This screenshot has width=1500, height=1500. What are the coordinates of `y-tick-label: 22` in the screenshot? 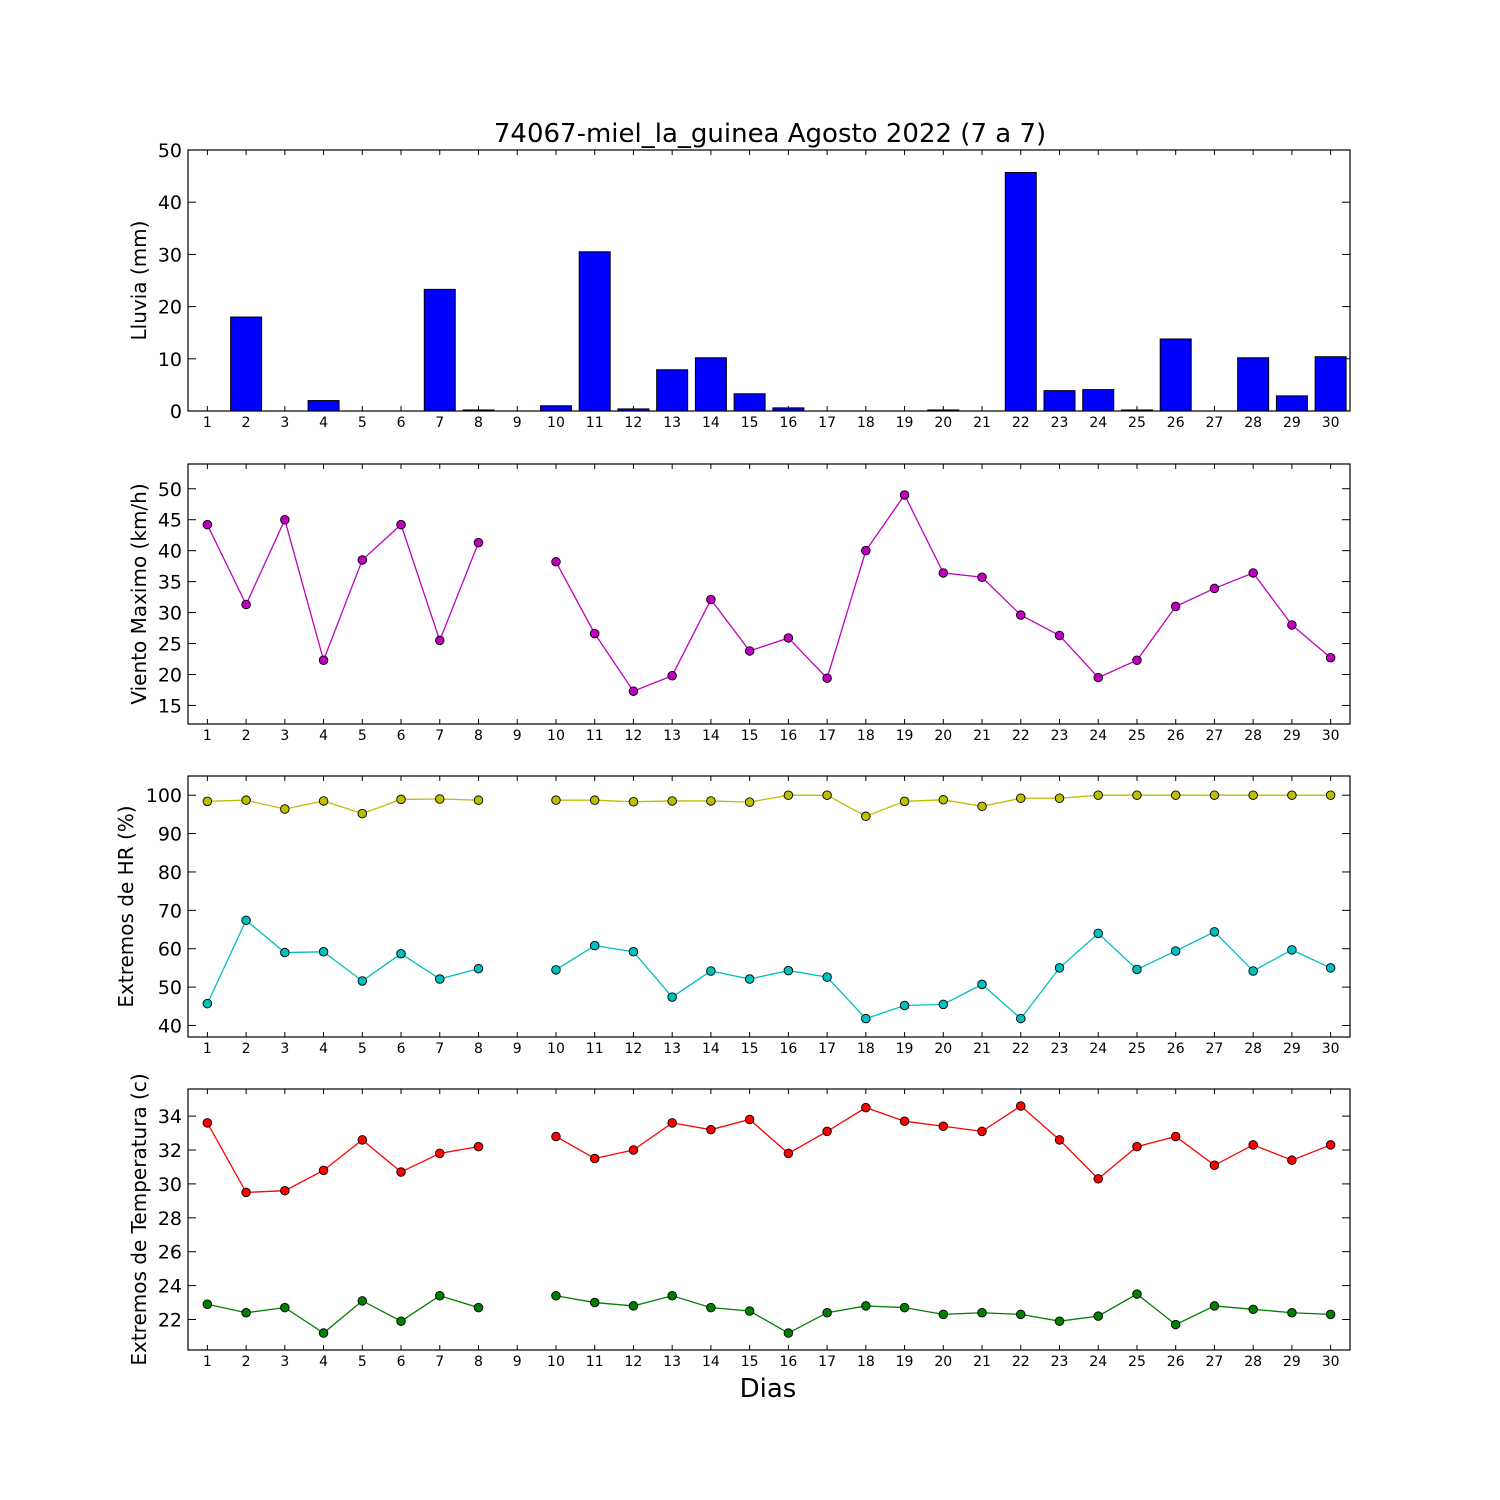 It's located at (170, 1320).